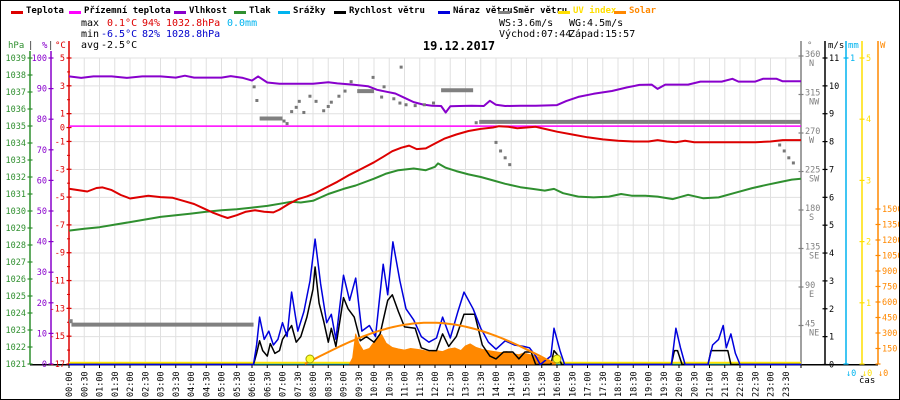  What do you see at coordinates (16, 331) in the screenshot?
I see `svg-text: 1023` at bounding box center [16, 331].